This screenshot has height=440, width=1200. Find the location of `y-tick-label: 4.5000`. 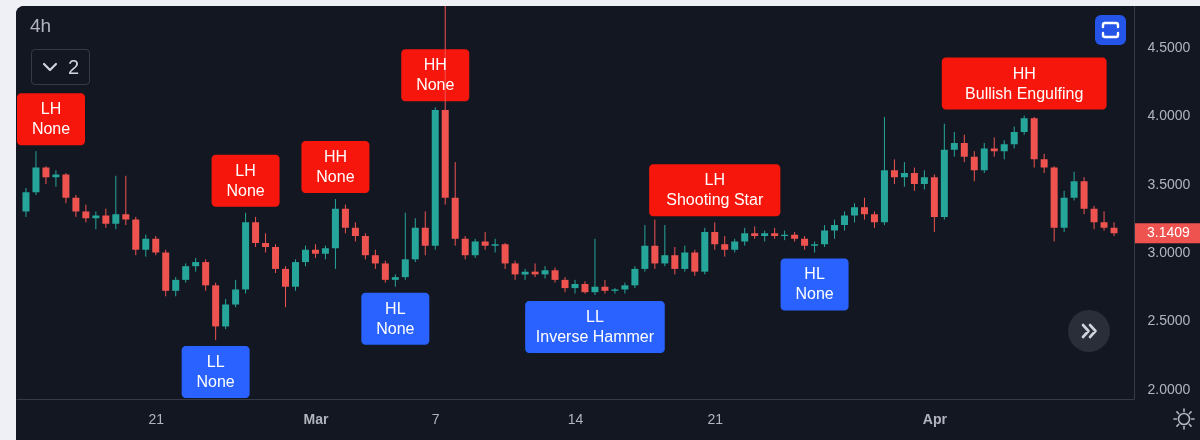

y-tick-label: 4.5000 is located at coordinates (1169, 46).